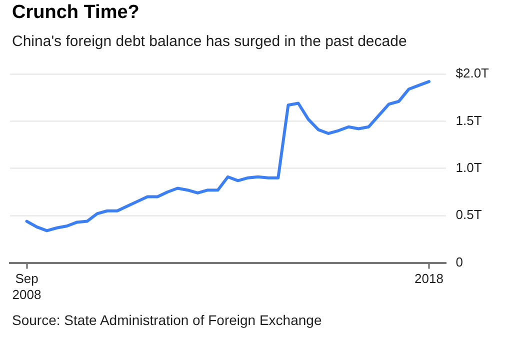  What do you see at coordinates (469, 214) in the screenshot?
I see `y-tick-label: 0.5T` at bounding box center [469, 214].